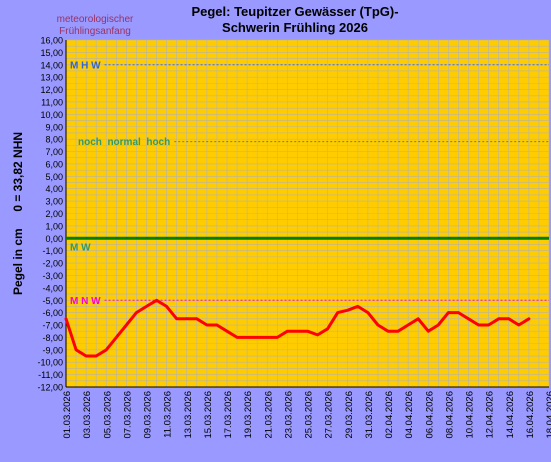 Image resolution: width=551 pixels, height=462 pixels. What do you see at coordinates (52, 288) in the screenshot?
I see `y-tick-label: -4,00` at bounding box center [52, 288].